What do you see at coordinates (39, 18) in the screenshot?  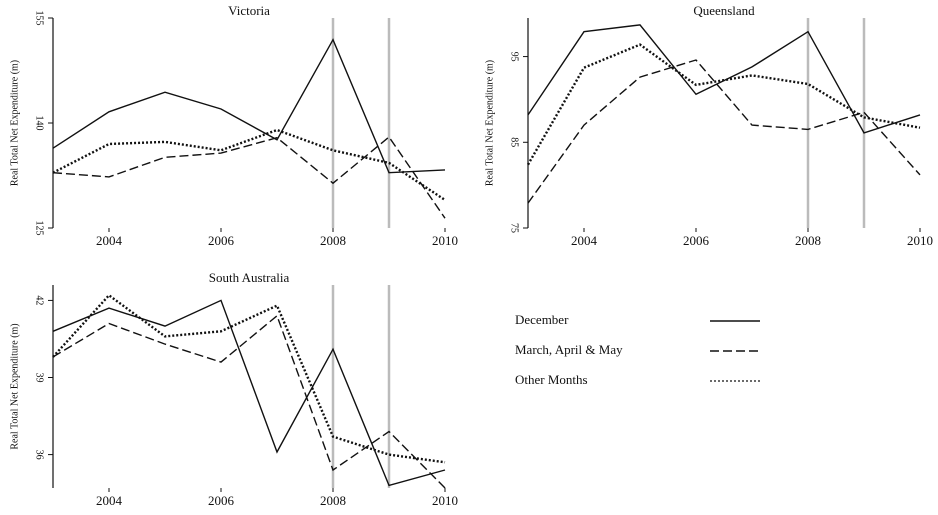 I see `y-tick-label: 155` at bounding box center [39, 18].